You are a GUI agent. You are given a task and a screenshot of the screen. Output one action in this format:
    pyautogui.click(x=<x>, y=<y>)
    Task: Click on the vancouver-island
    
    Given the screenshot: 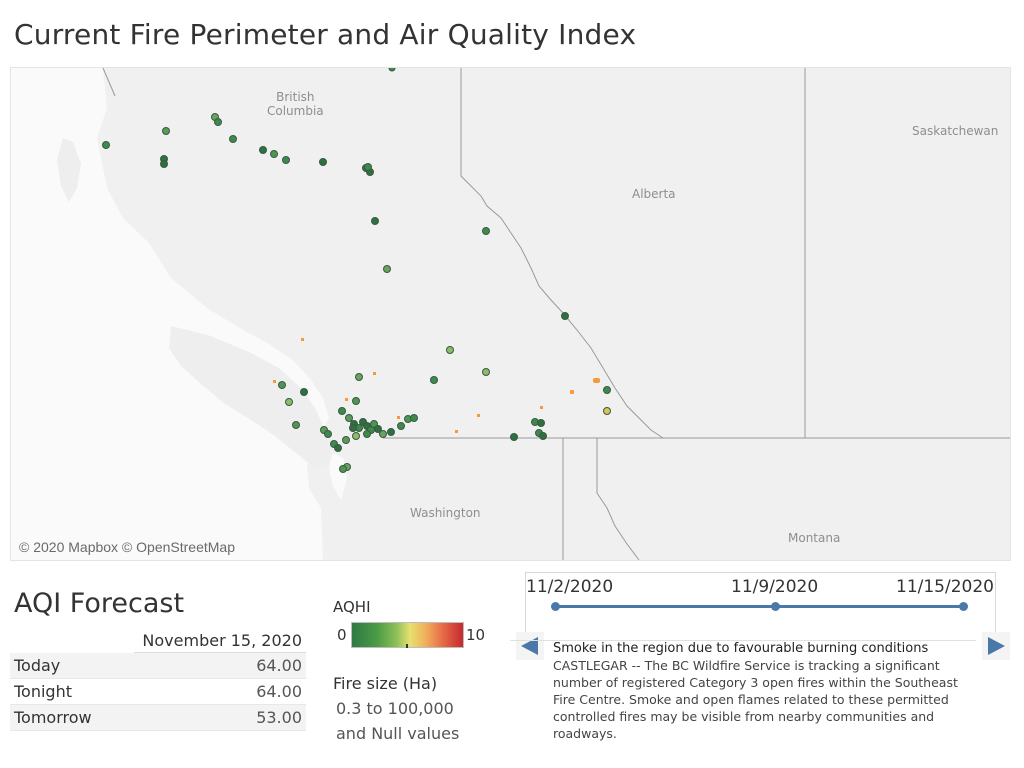 What is the action you would take?
    pyautogui.click(x=250, y=397)
    